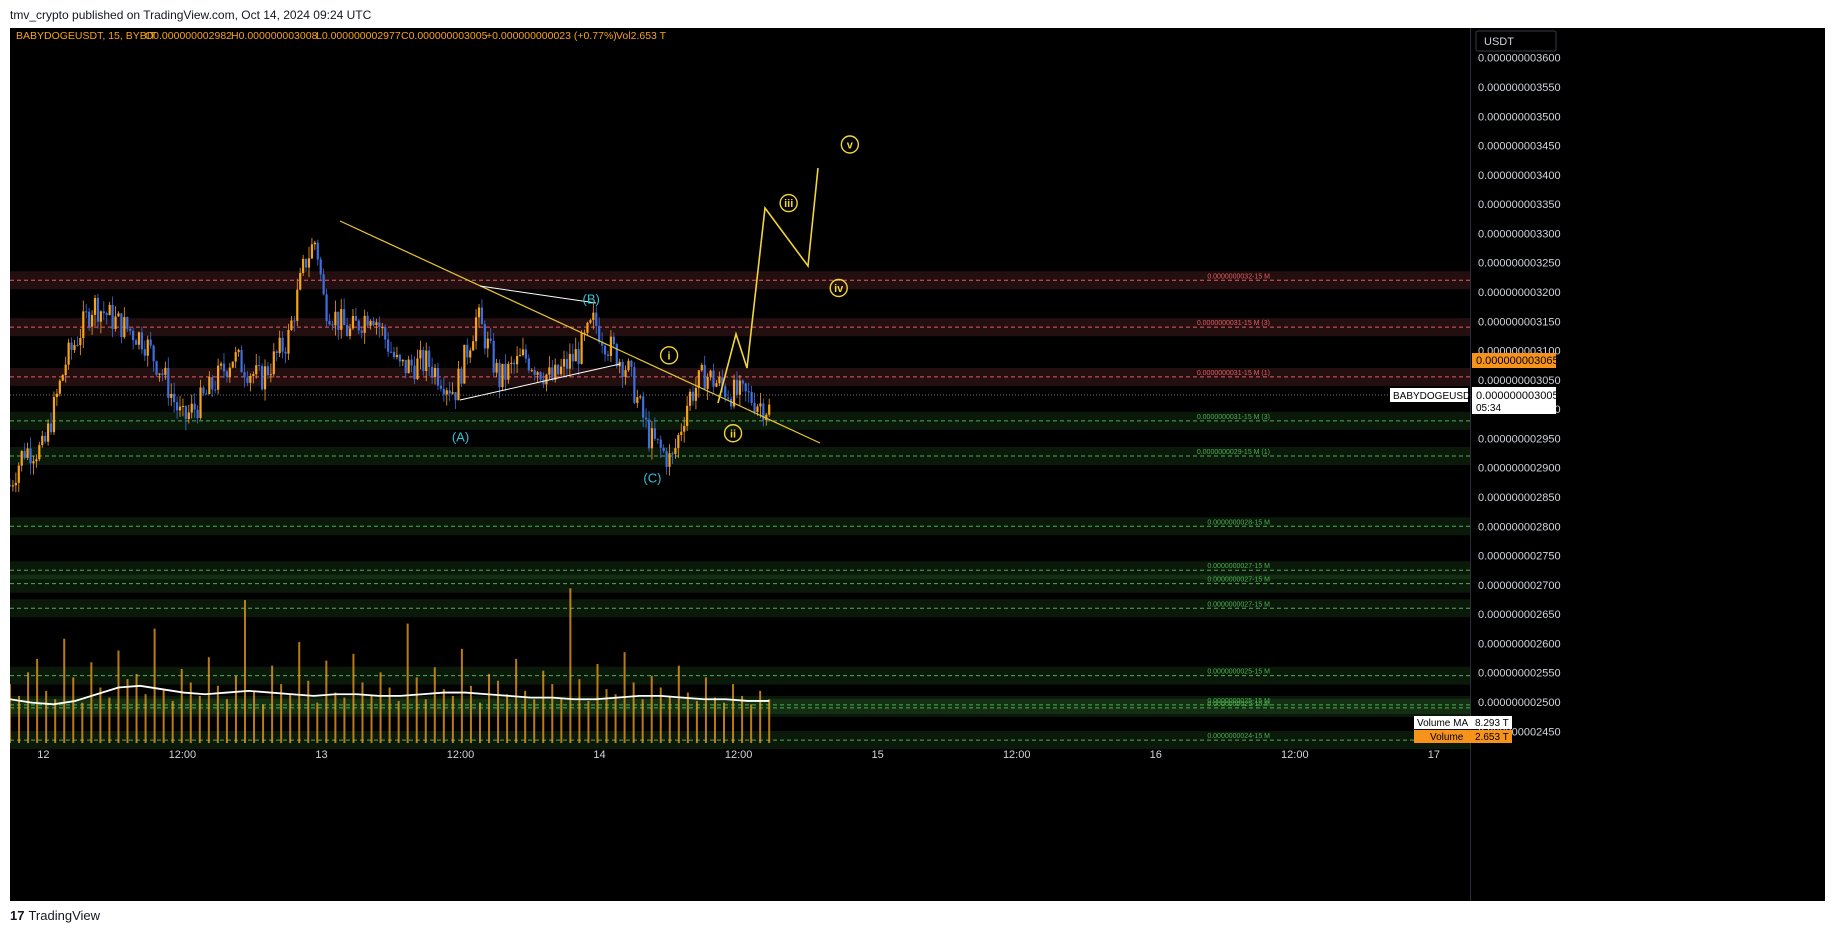 This screenshot has width=1835, height=931. What do you see at coordinates (1488, 408) in the screenshot?
I see `countdown-text: 05:34` at bounding box center [1488, 408].